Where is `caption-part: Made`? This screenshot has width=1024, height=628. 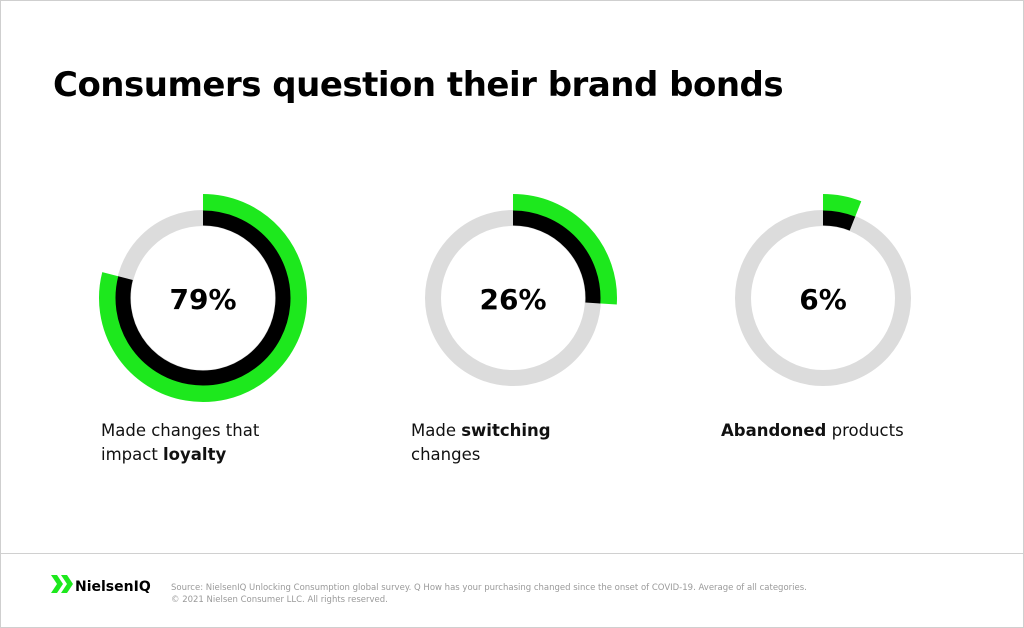 caption-part: Made is located at coordinates (436, 430).